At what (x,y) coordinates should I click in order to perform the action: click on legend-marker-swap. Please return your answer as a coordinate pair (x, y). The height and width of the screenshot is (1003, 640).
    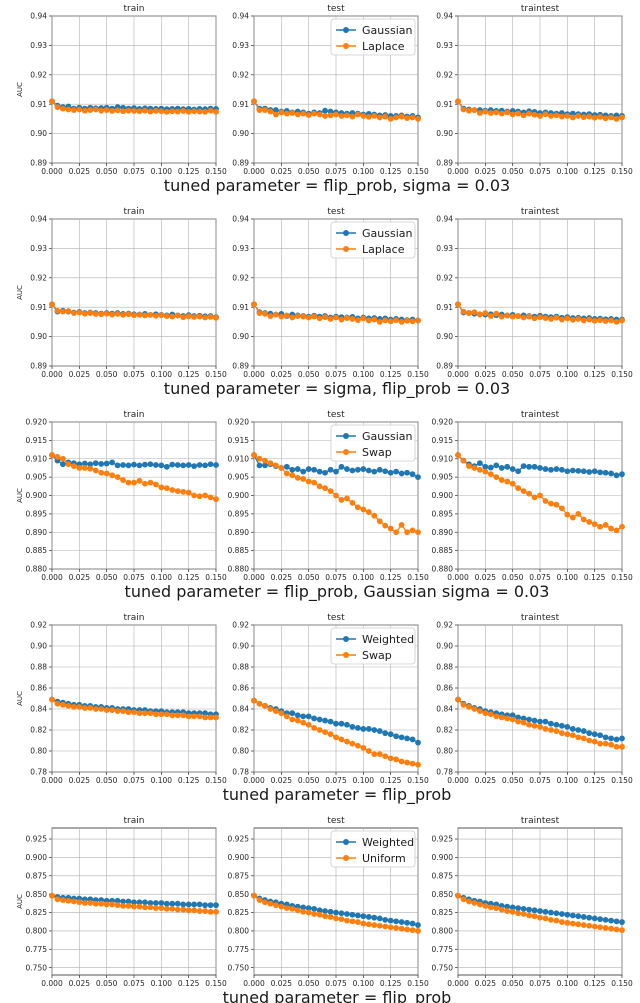
    Looking at the image, I should click on (346, 655).